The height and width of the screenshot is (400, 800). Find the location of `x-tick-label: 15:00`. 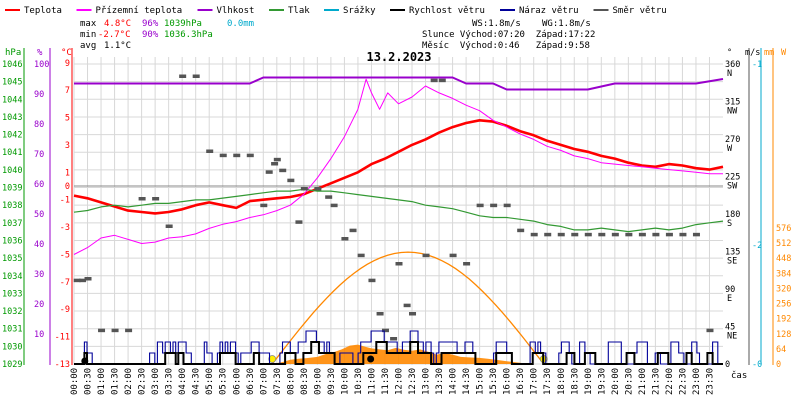

x-tick-label: 15:00 is located at coordinates (481, 381).